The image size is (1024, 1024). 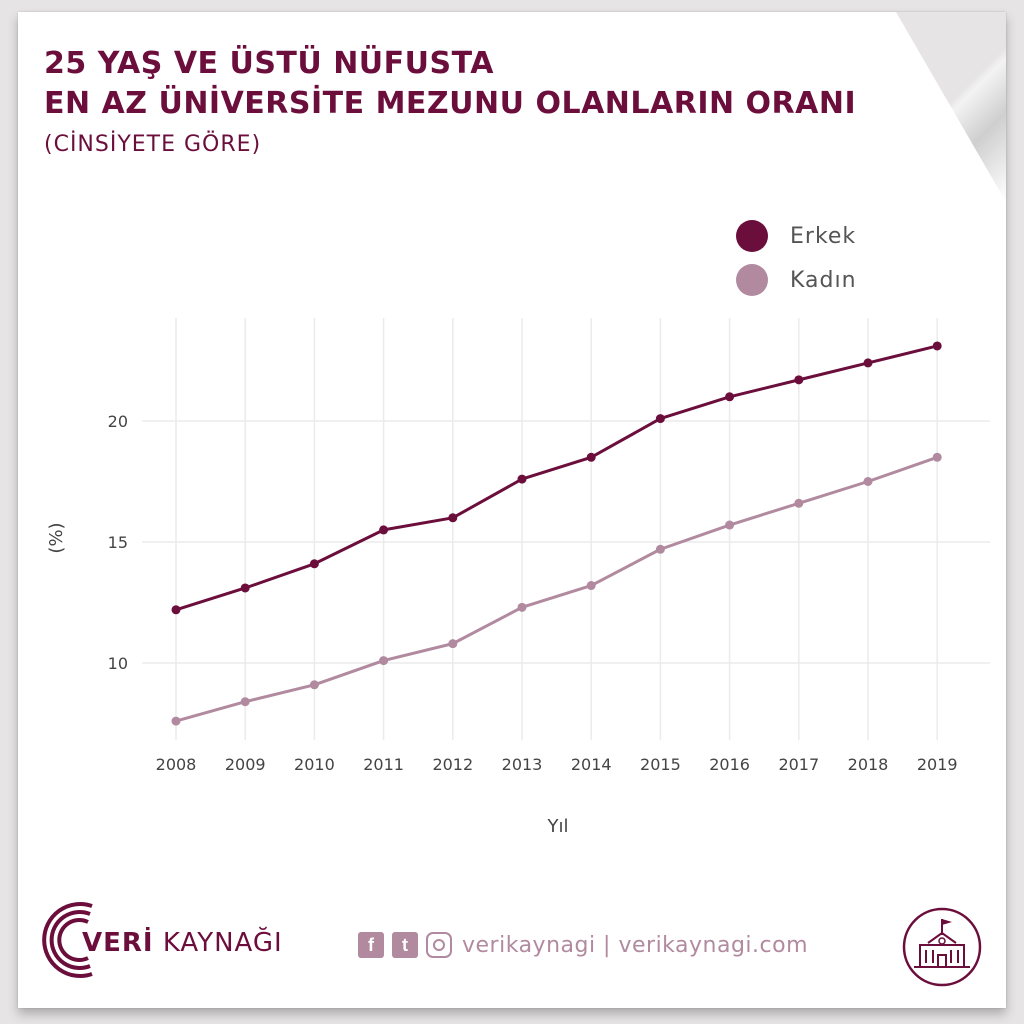 I want to click on twitter-icon: t, so click(x=405, y=945).